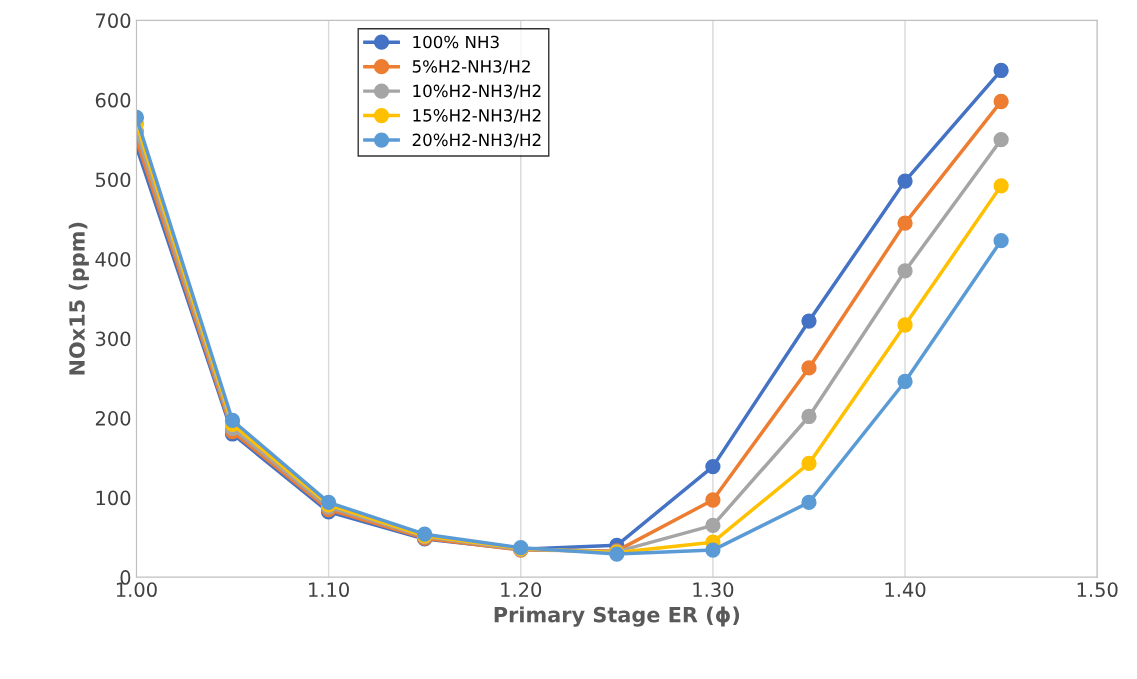  I want to click on legend-label: 20%H2-NH3/H2, so click(476, 140).